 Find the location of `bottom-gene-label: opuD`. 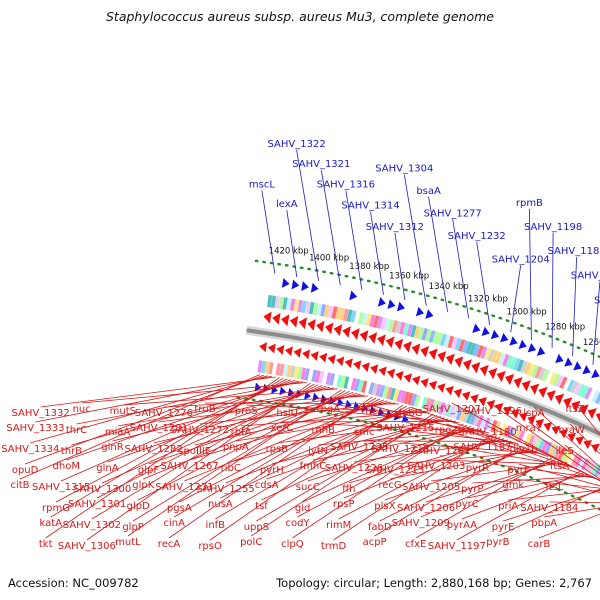

bottom-gene-label: opuD is located at coordinates (25, 470).